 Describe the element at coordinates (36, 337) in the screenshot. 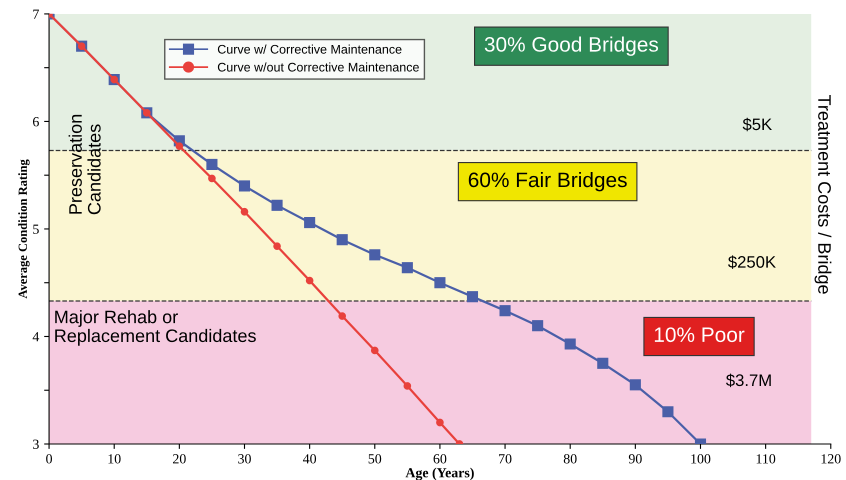

I see `y-tick-label: 4` at that location.